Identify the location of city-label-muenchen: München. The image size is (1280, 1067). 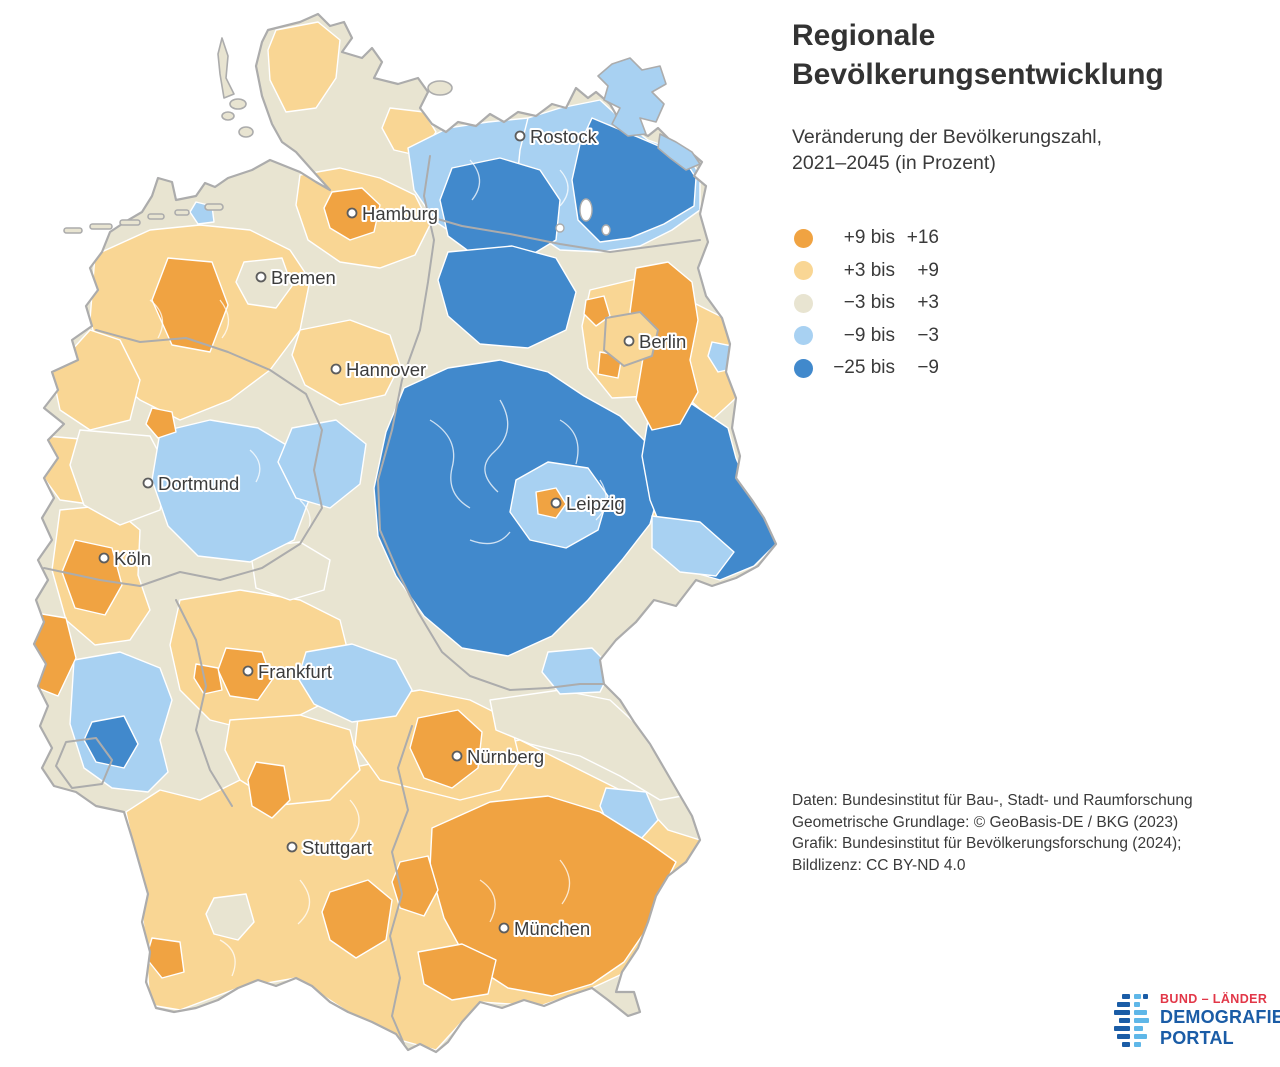
(552, 928).